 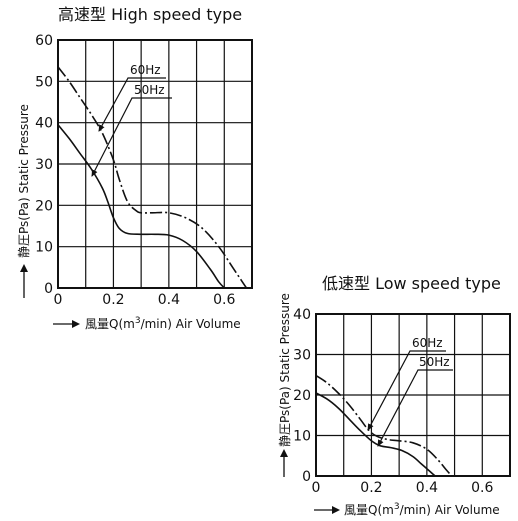 I want to click on chart-title: 低速型 Low speed type, so click(x=411, y=283).